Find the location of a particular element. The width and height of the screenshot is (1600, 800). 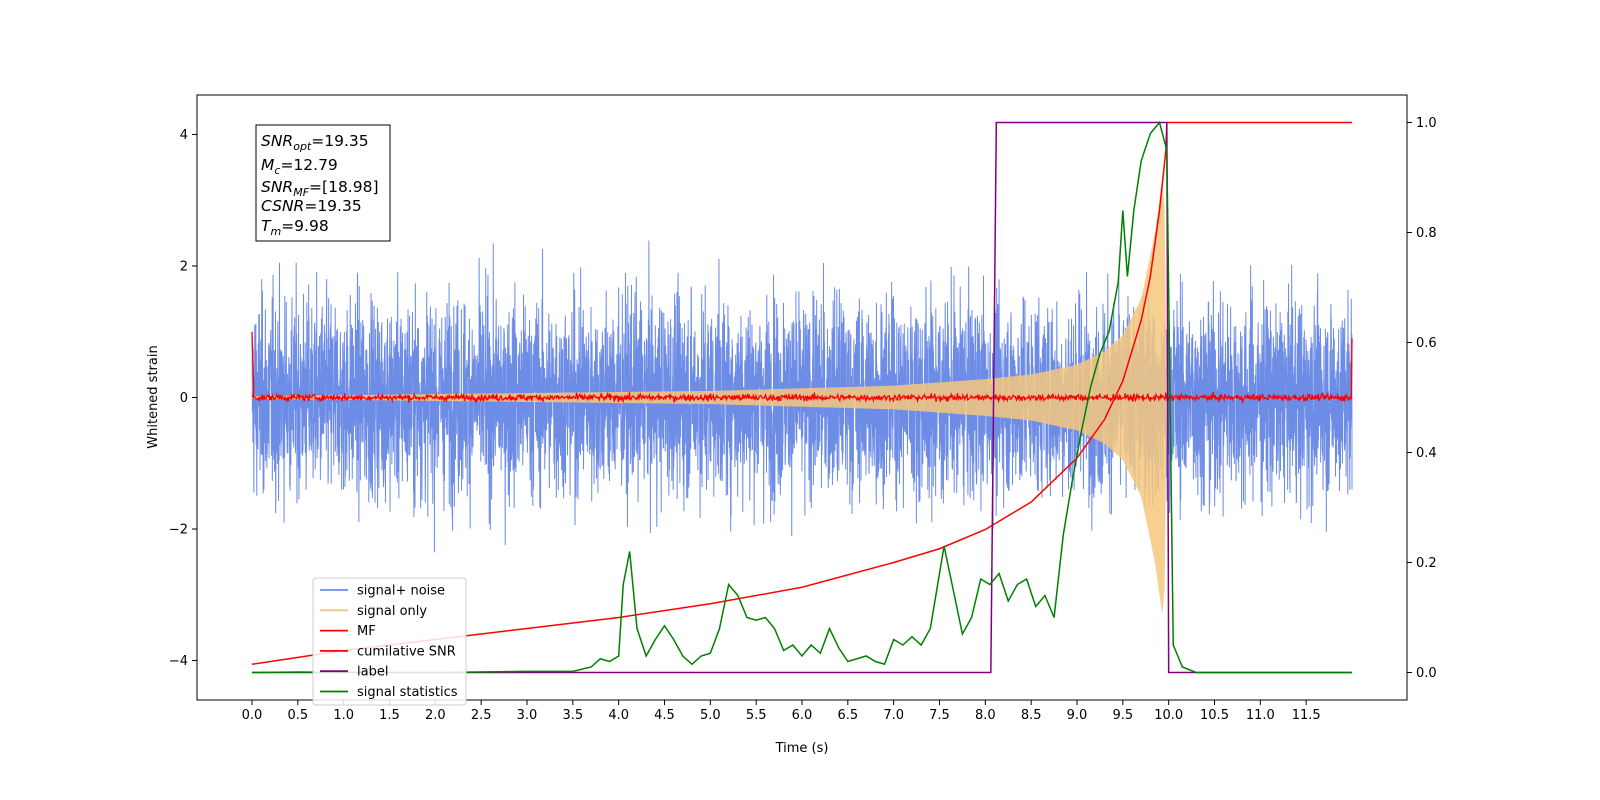

info-box-frame is located at coordinates (323, 183).